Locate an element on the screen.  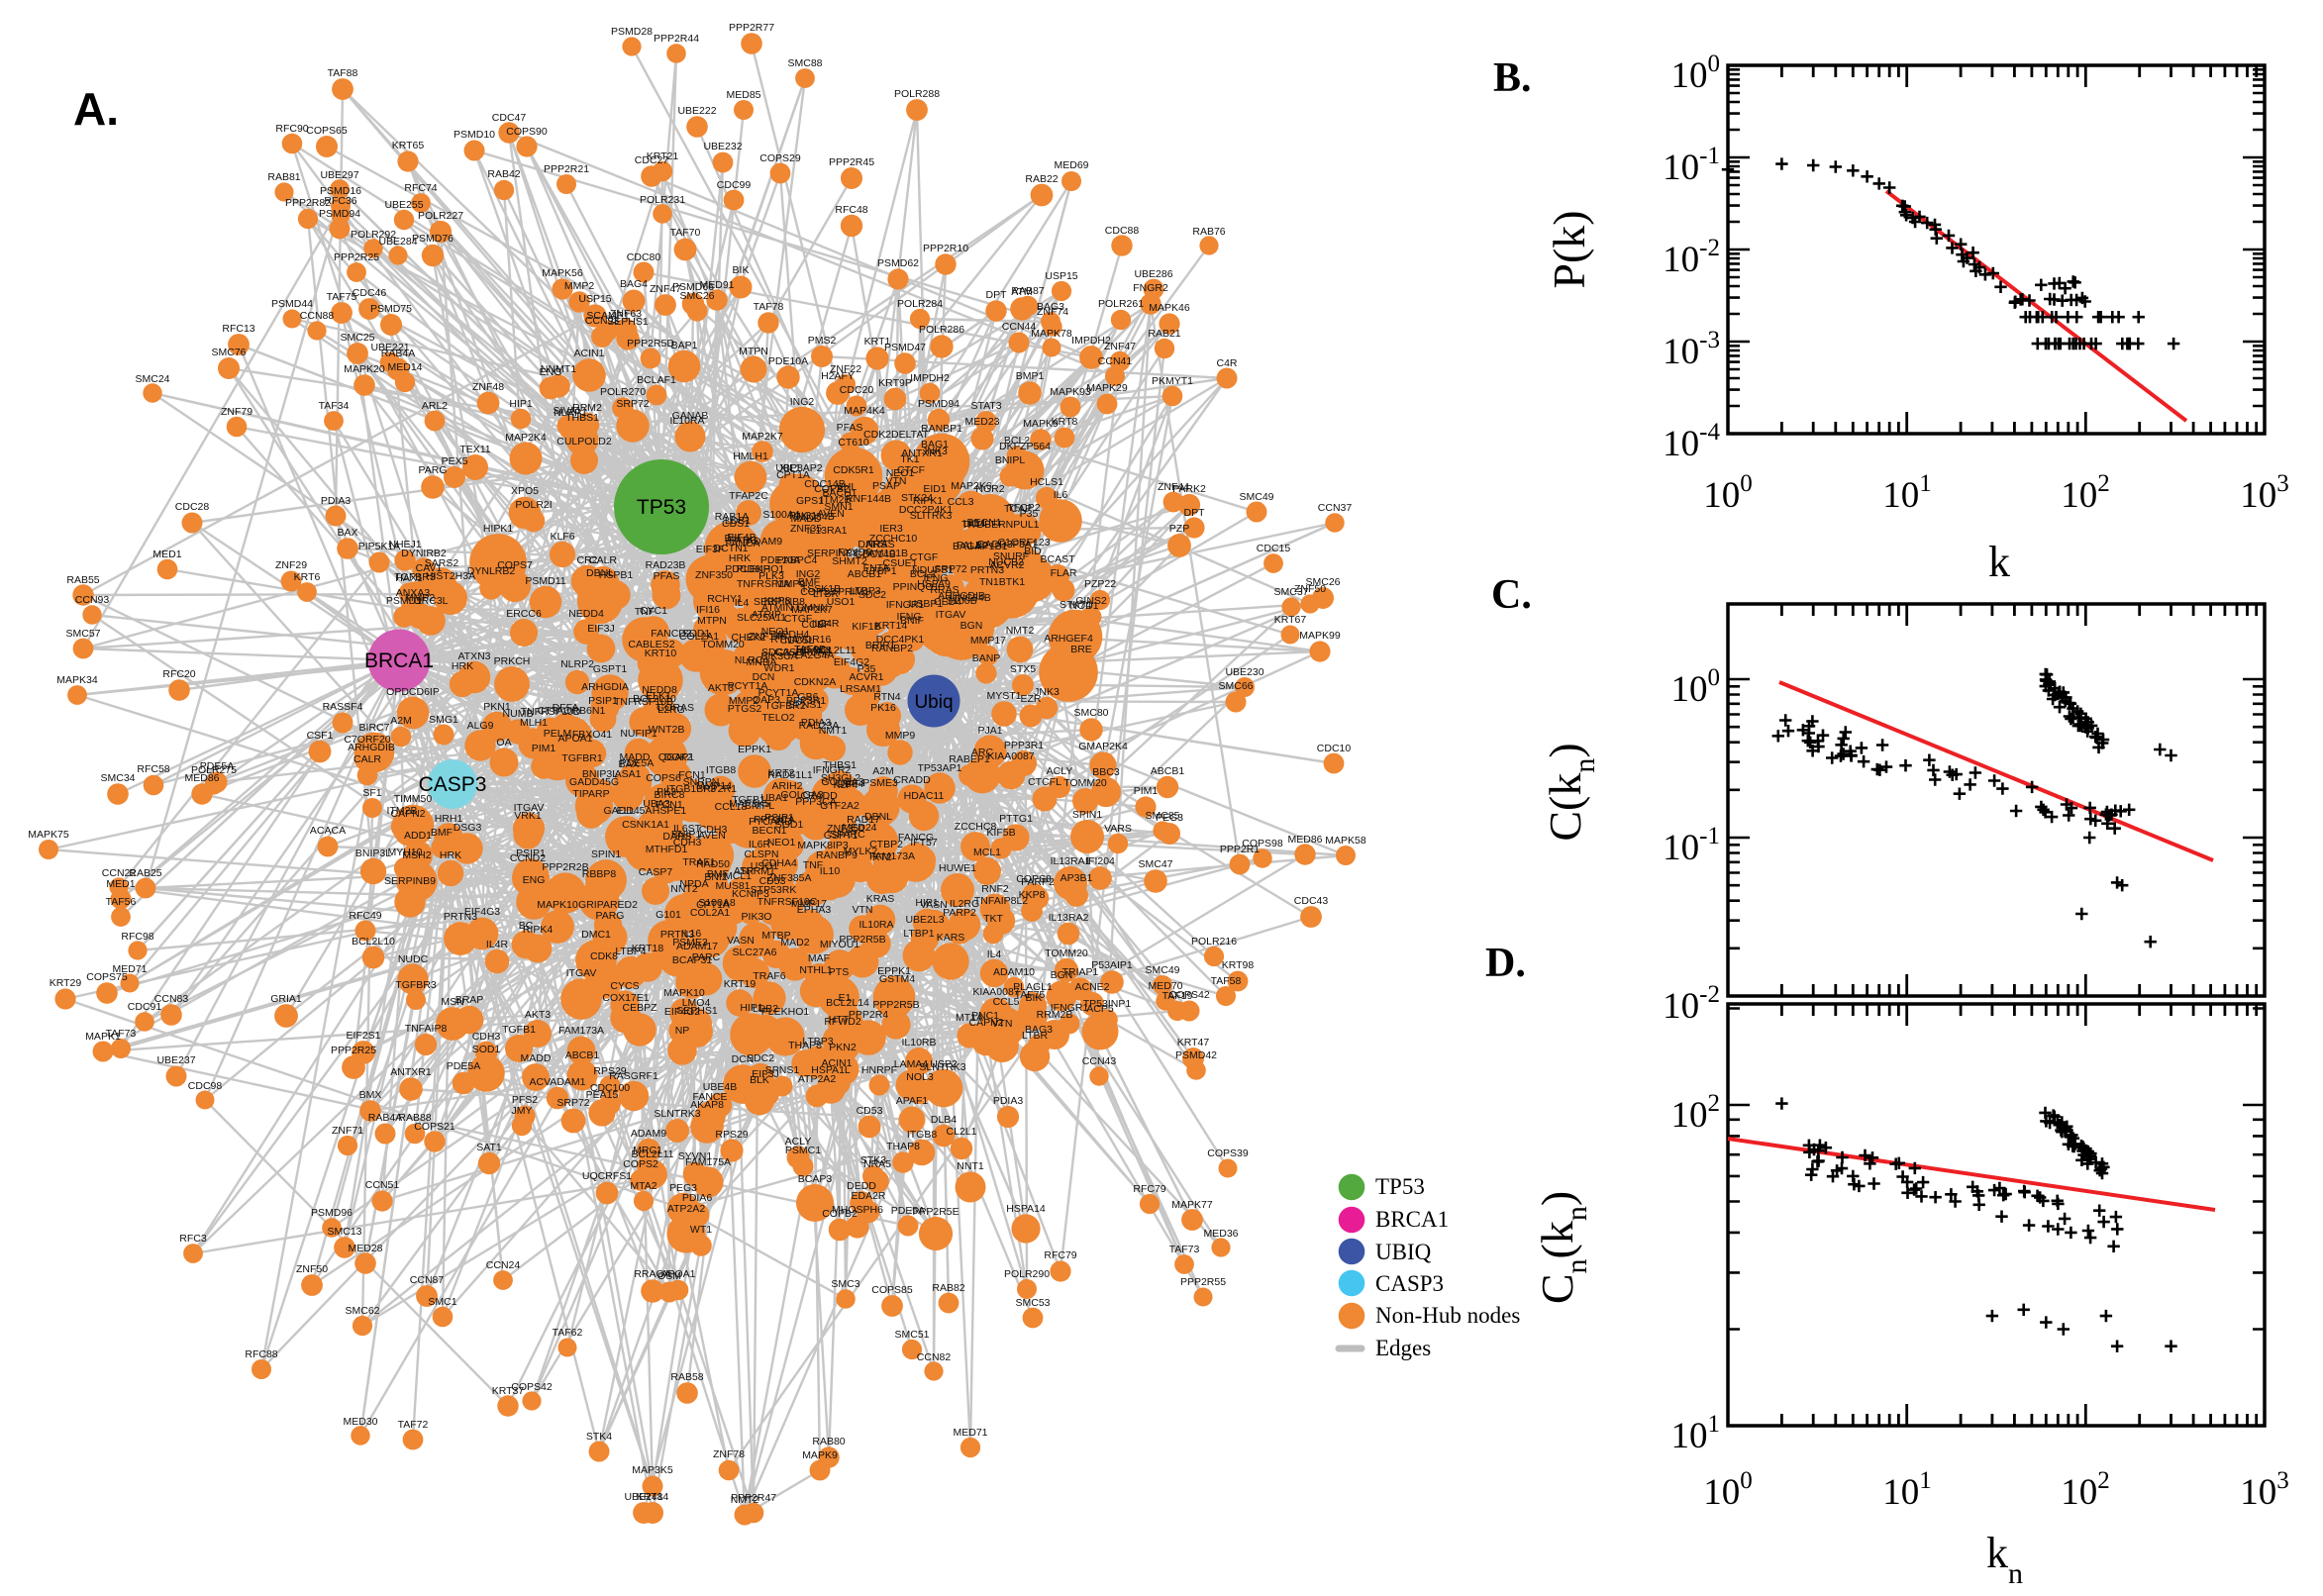
svg-text: BCAST is located at coordinates (1057, 559).